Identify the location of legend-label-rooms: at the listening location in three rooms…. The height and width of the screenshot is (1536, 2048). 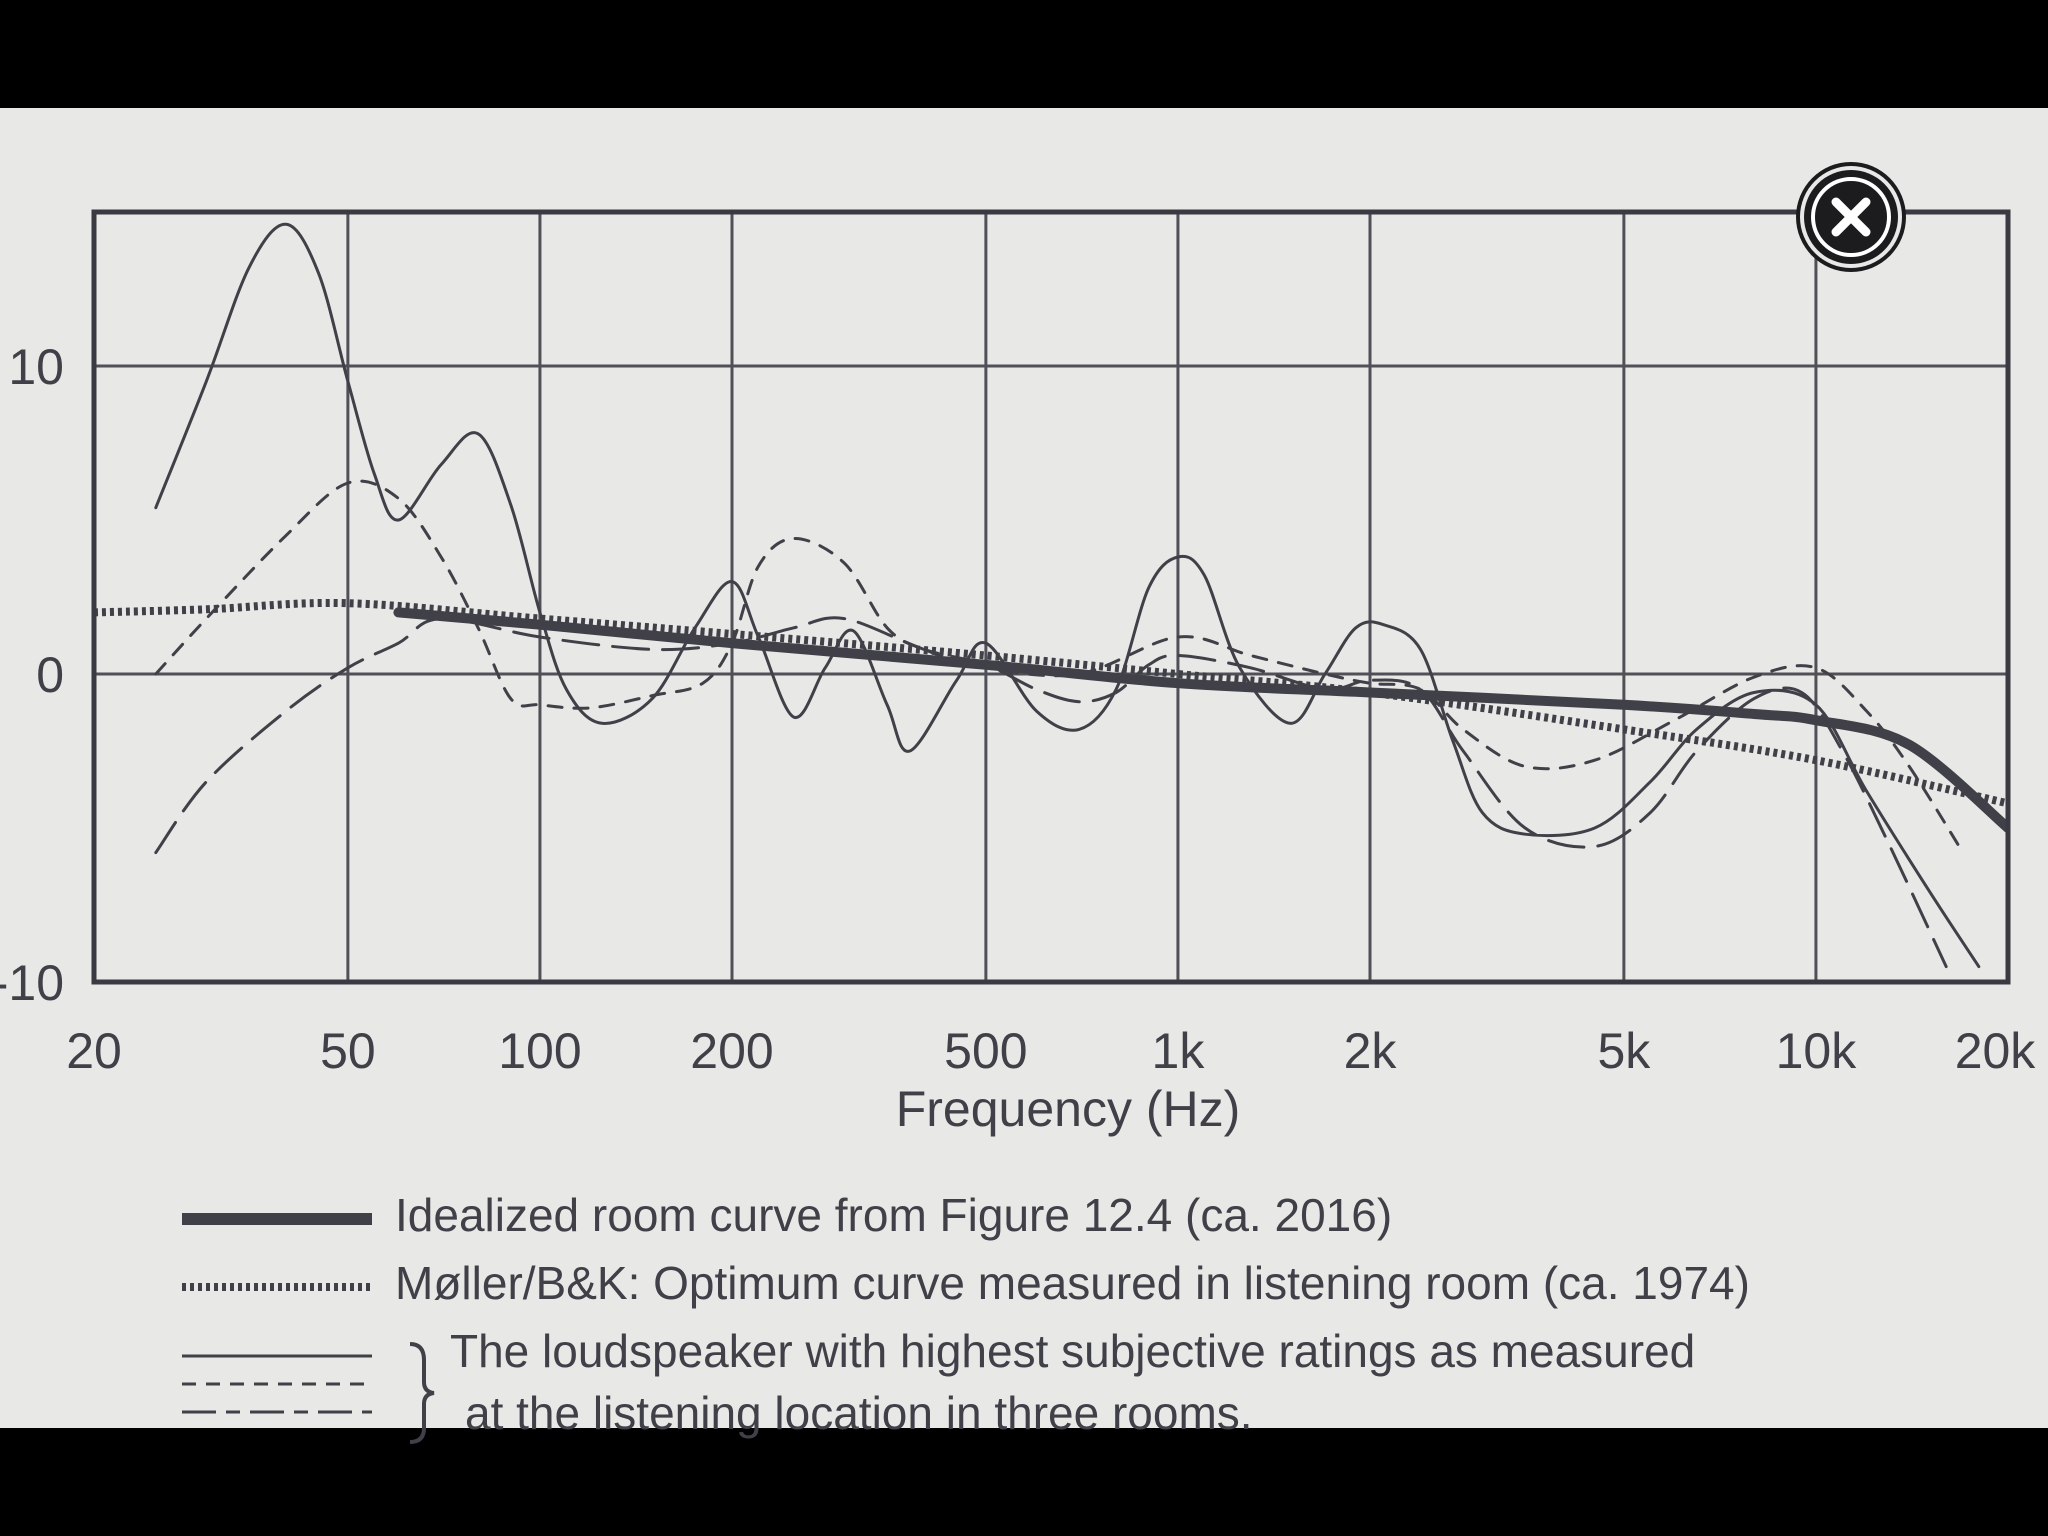
(859, 1413).